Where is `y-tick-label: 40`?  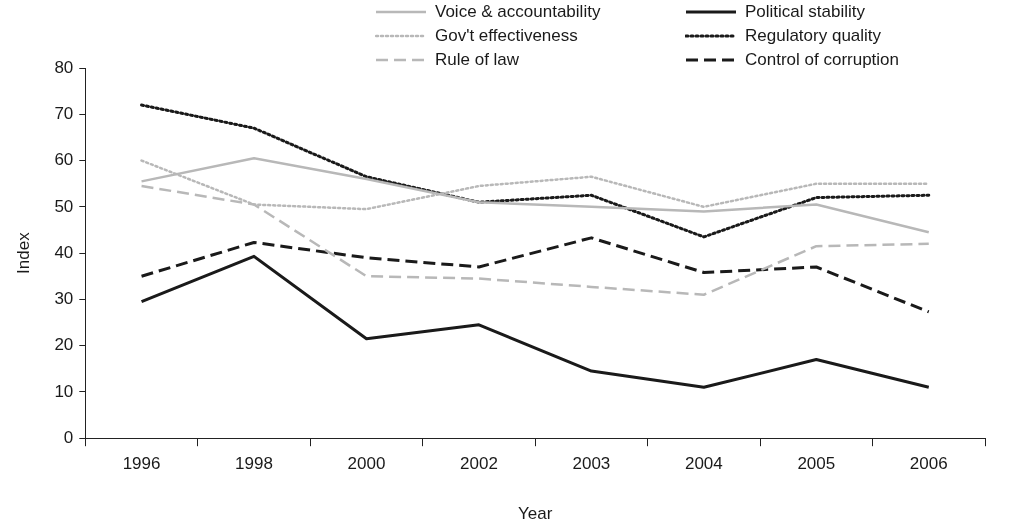
y-tick-label: 40 is located at coordinates (64, 252).